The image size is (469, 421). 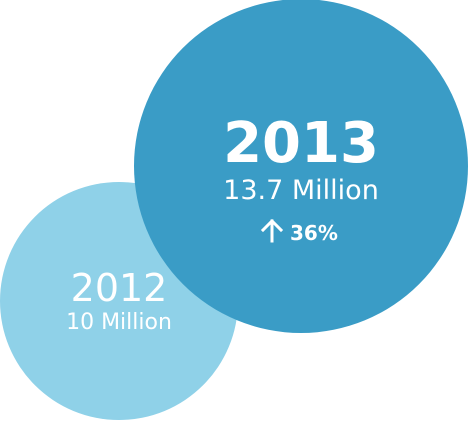 I want to click on change-indicator: 36%, so click(x=299, y=231).